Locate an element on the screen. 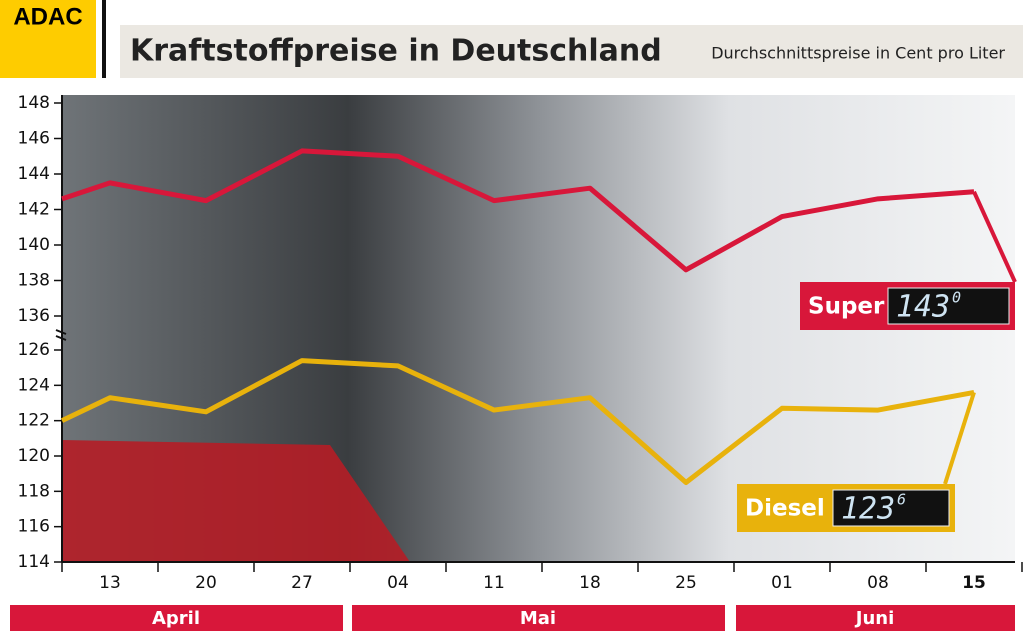 The height and width of the screenshot is (635, 1023). y-tick-label: 142 is located at coordinates (34, 210).